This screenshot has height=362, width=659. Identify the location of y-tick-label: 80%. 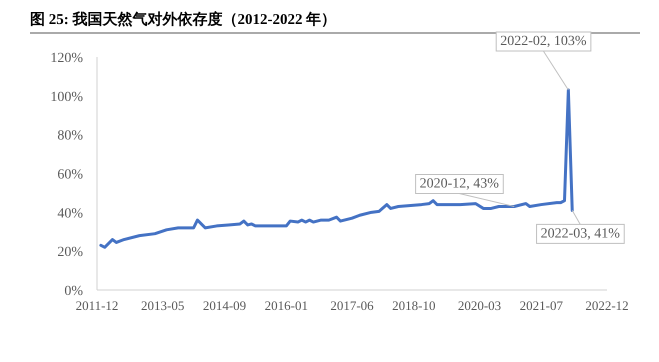
(70, 136).